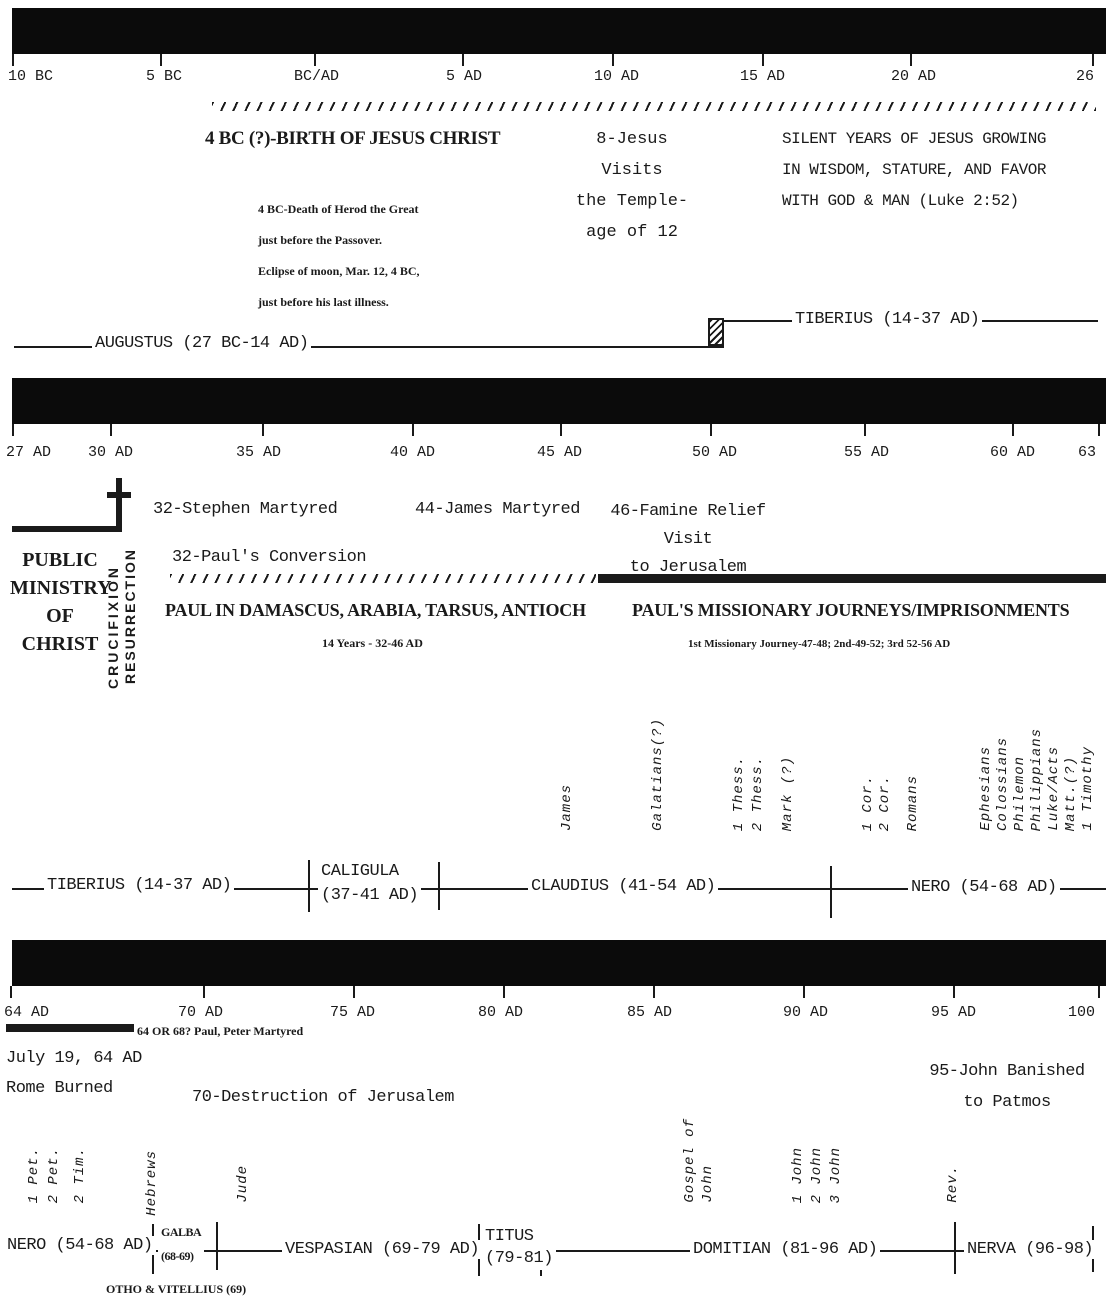  What do you see at coordinates (464, 76) in the screenshot?
I see `row1-year-label: 5 AD` at bounding box center [464, 76].